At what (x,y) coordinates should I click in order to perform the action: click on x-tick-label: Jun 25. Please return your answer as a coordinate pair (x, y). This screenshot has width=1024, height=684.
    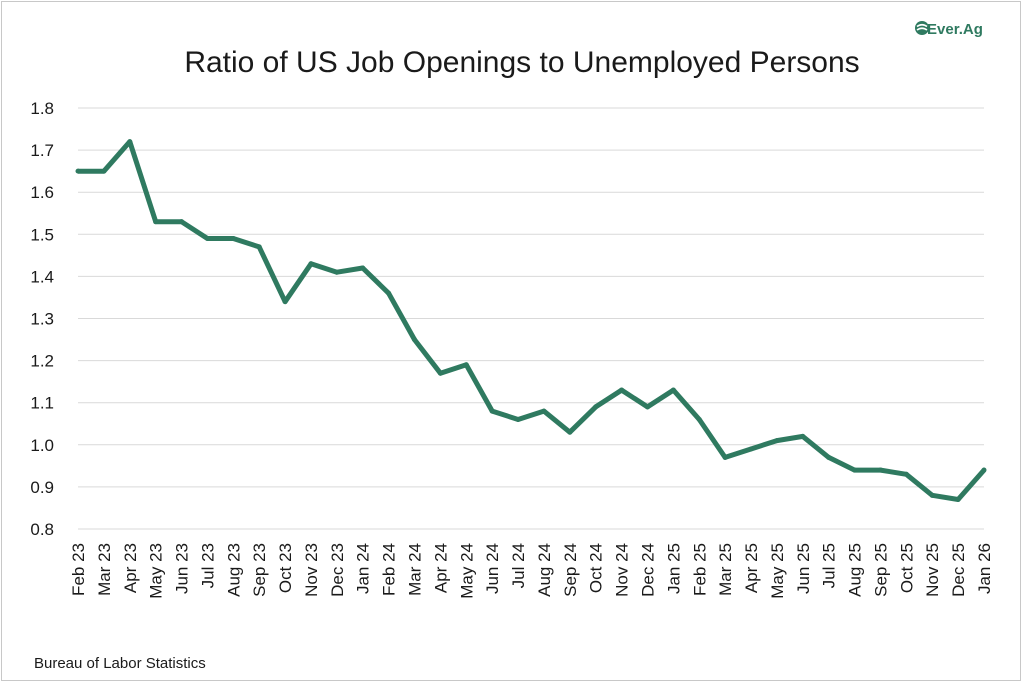
    Looking at the image, I should click on (803, 568).